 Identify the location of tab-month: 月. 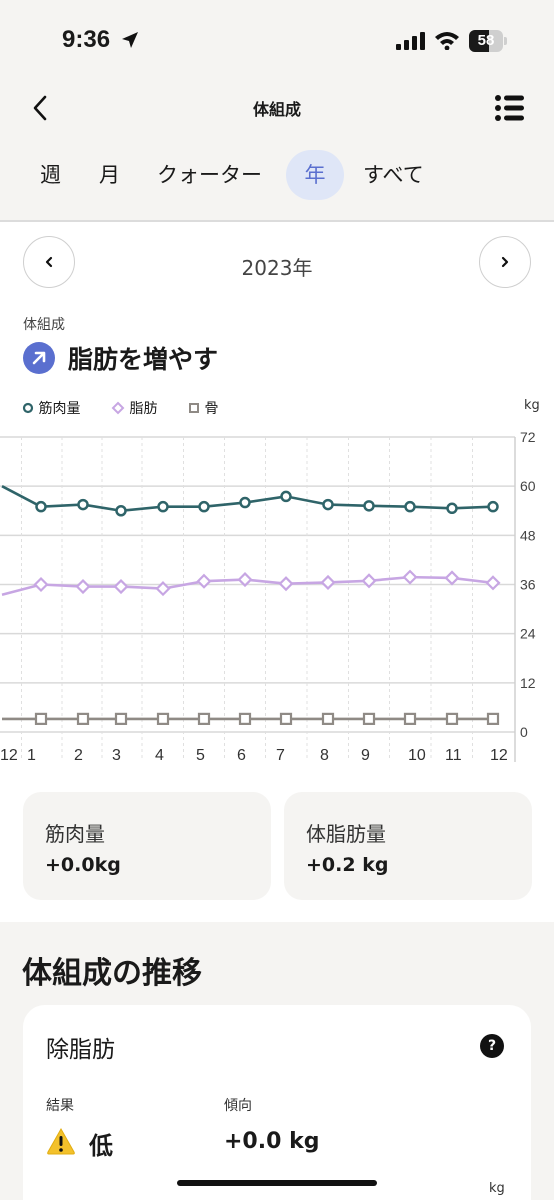
(109, 175).